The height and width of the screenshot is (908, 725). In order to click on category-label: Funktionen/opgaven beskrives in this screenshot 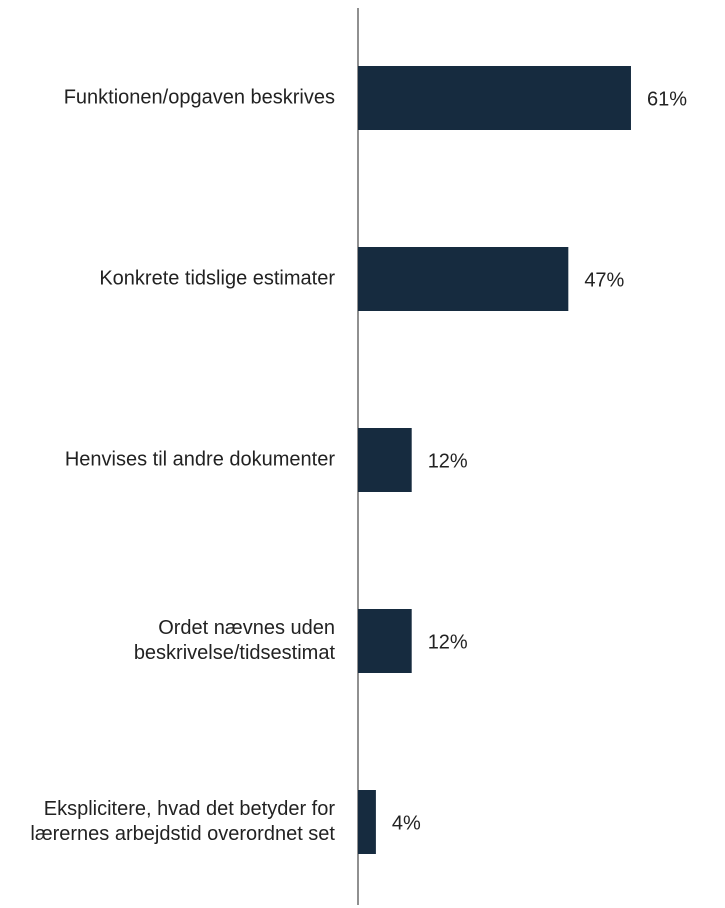, I will do `click(199, 97)`.